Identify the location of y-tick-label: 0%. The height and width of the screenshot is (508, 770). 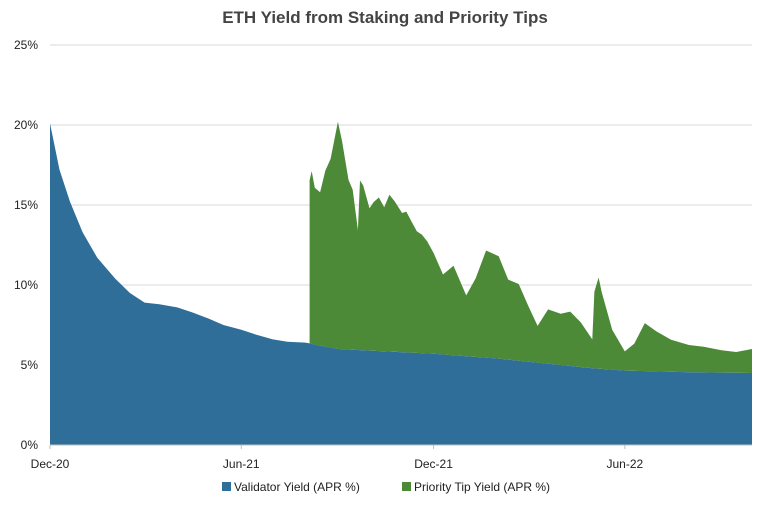
(30, 445).